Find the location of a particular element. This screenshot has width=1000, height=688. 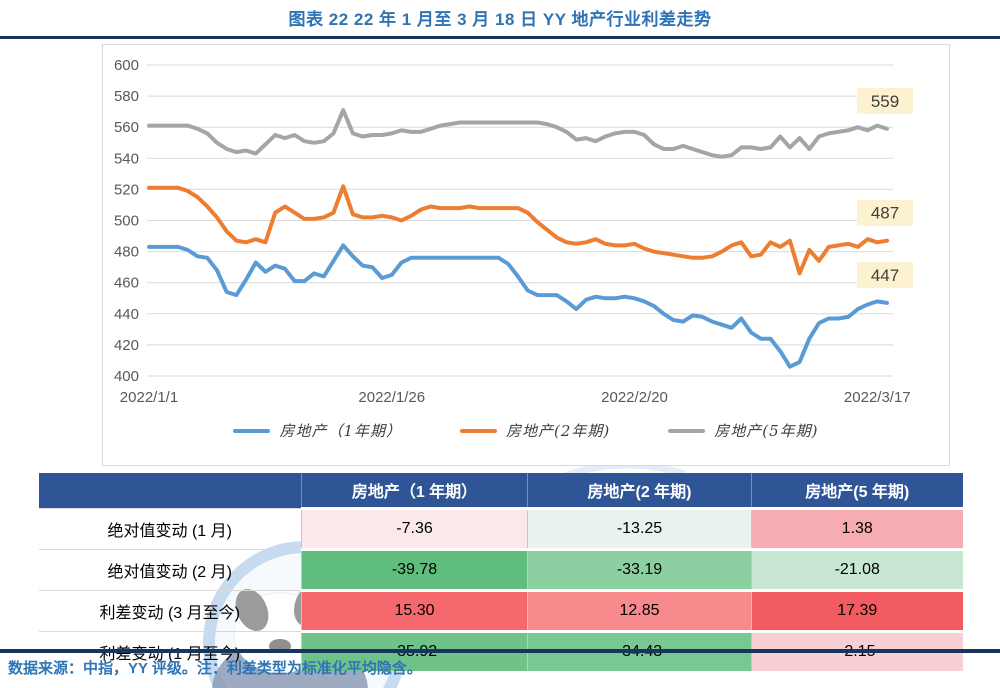

data-label-value: 447 is located at coordinates (885, 275).